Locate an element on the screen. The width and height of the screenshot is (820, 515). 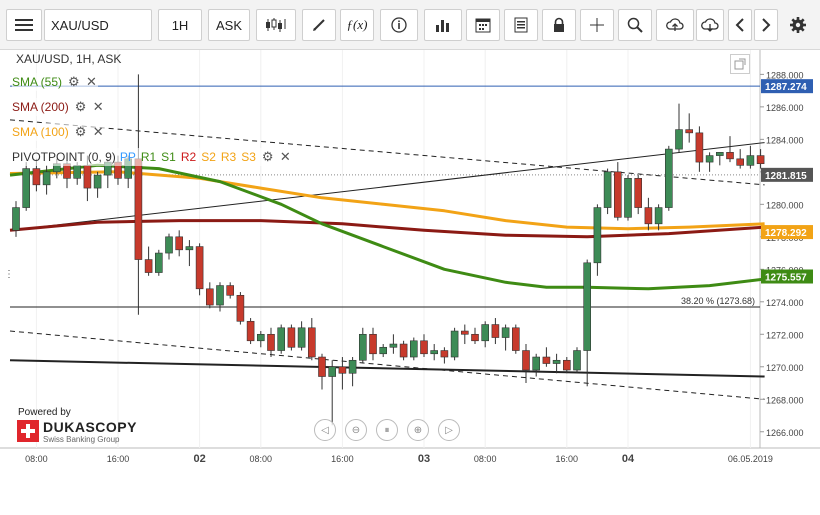
y-tick-label: 1286.000 is located at coordinates (785, 108).